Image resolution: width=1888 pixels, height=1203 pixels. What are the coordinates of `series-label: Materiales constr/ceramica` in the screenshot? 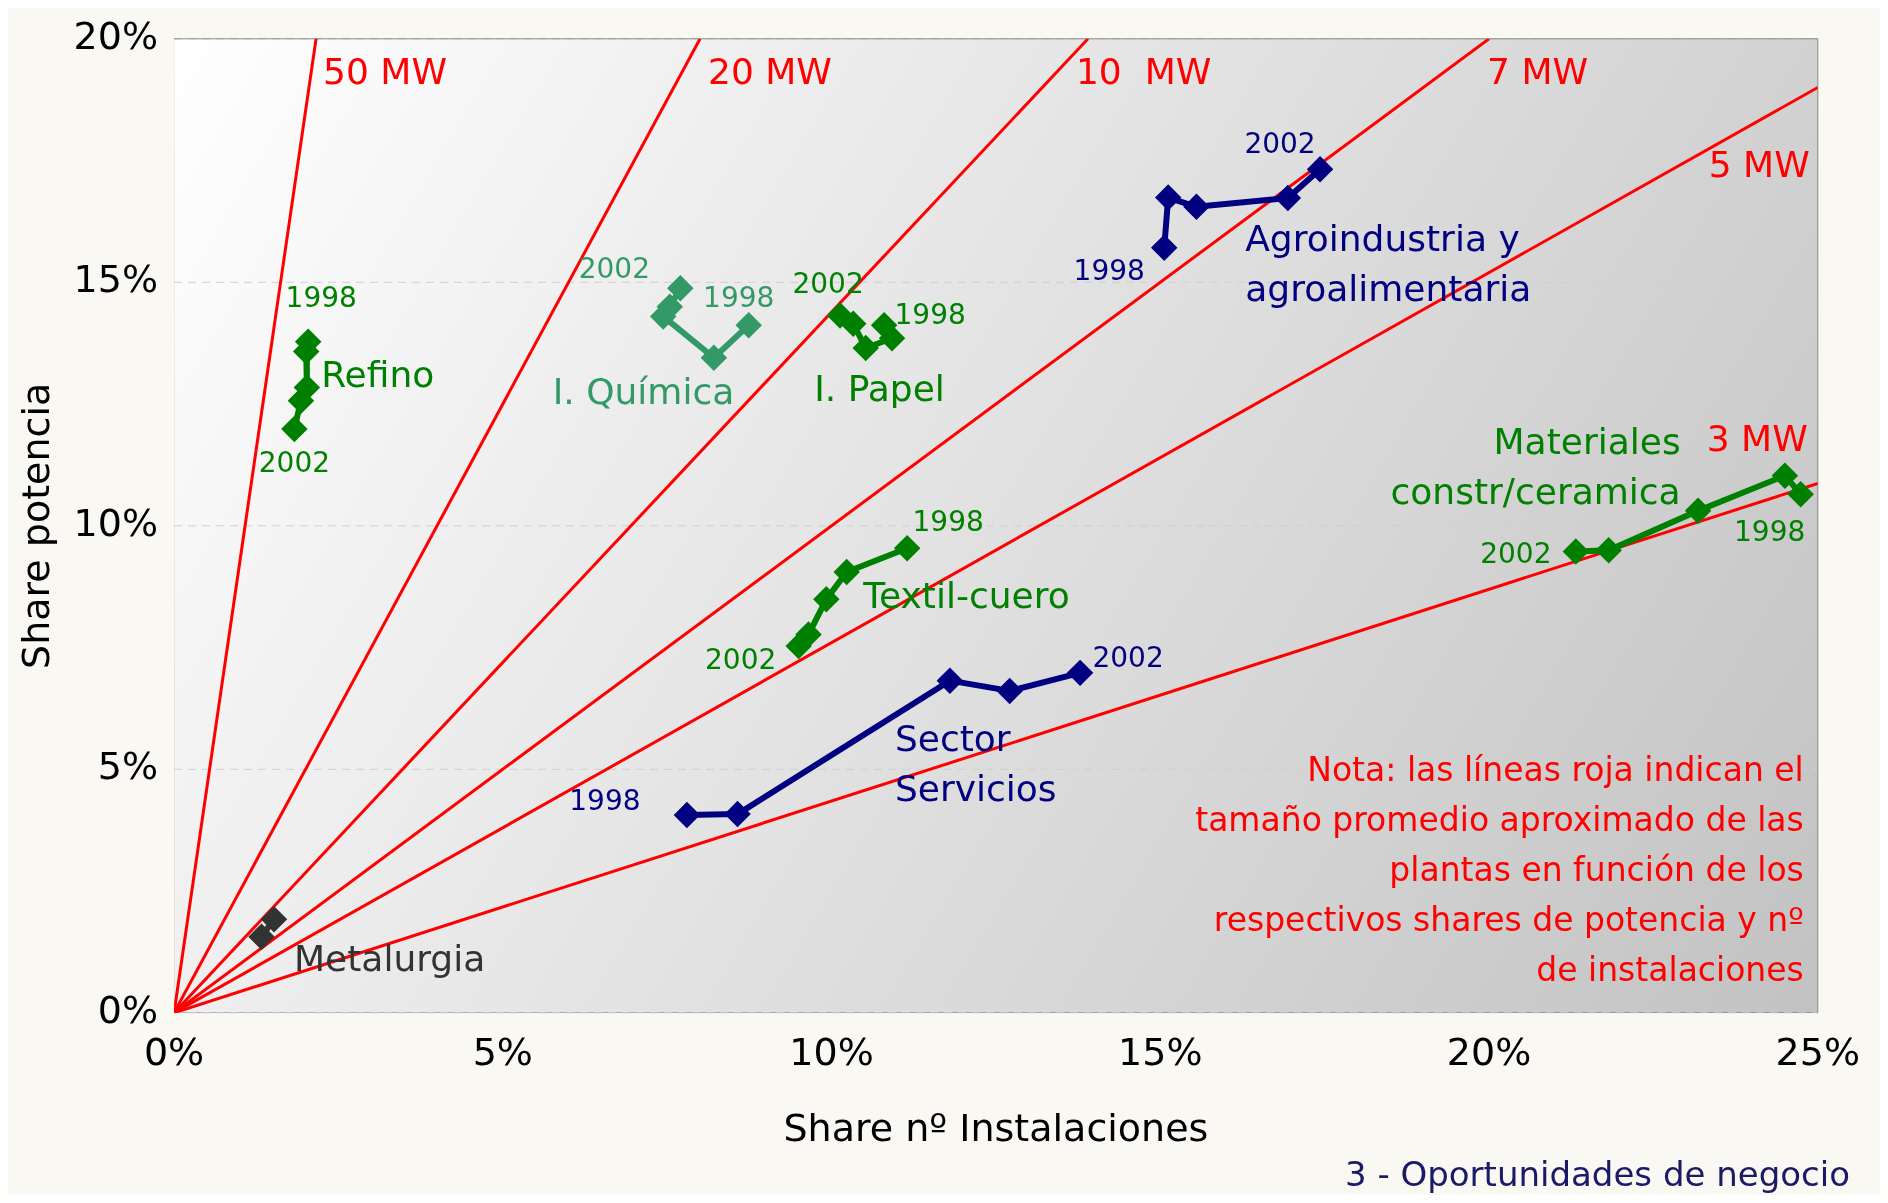 It's located at (1535, 466).